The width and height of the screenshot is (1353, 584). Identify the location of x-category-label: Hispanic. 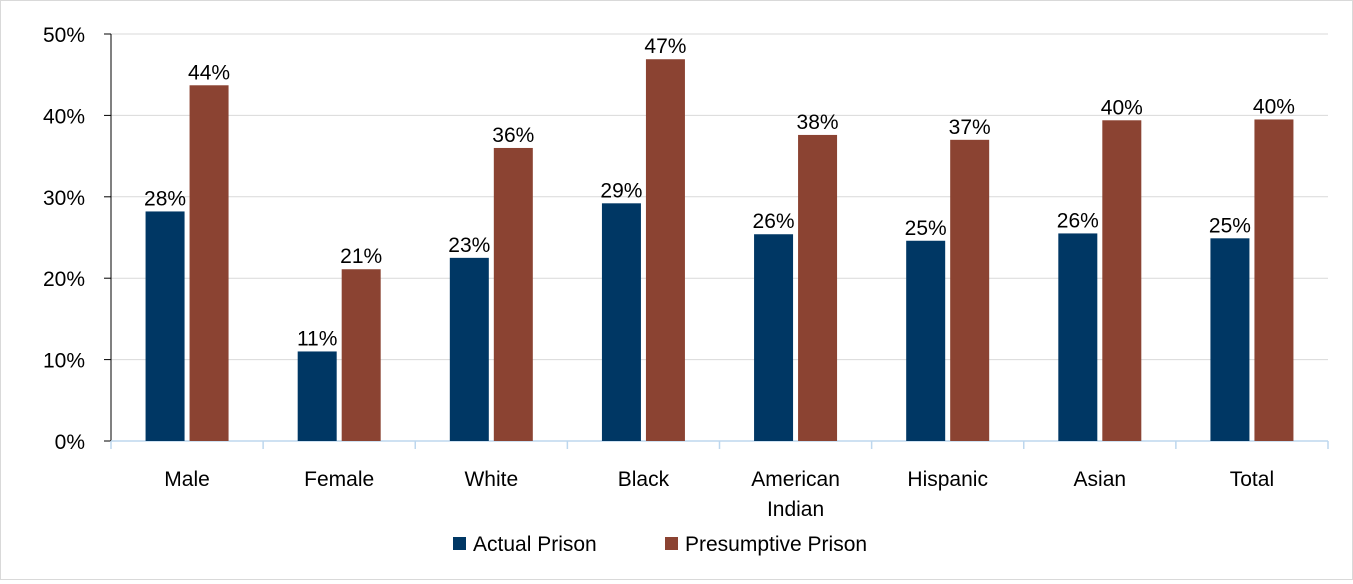
(947, 479).